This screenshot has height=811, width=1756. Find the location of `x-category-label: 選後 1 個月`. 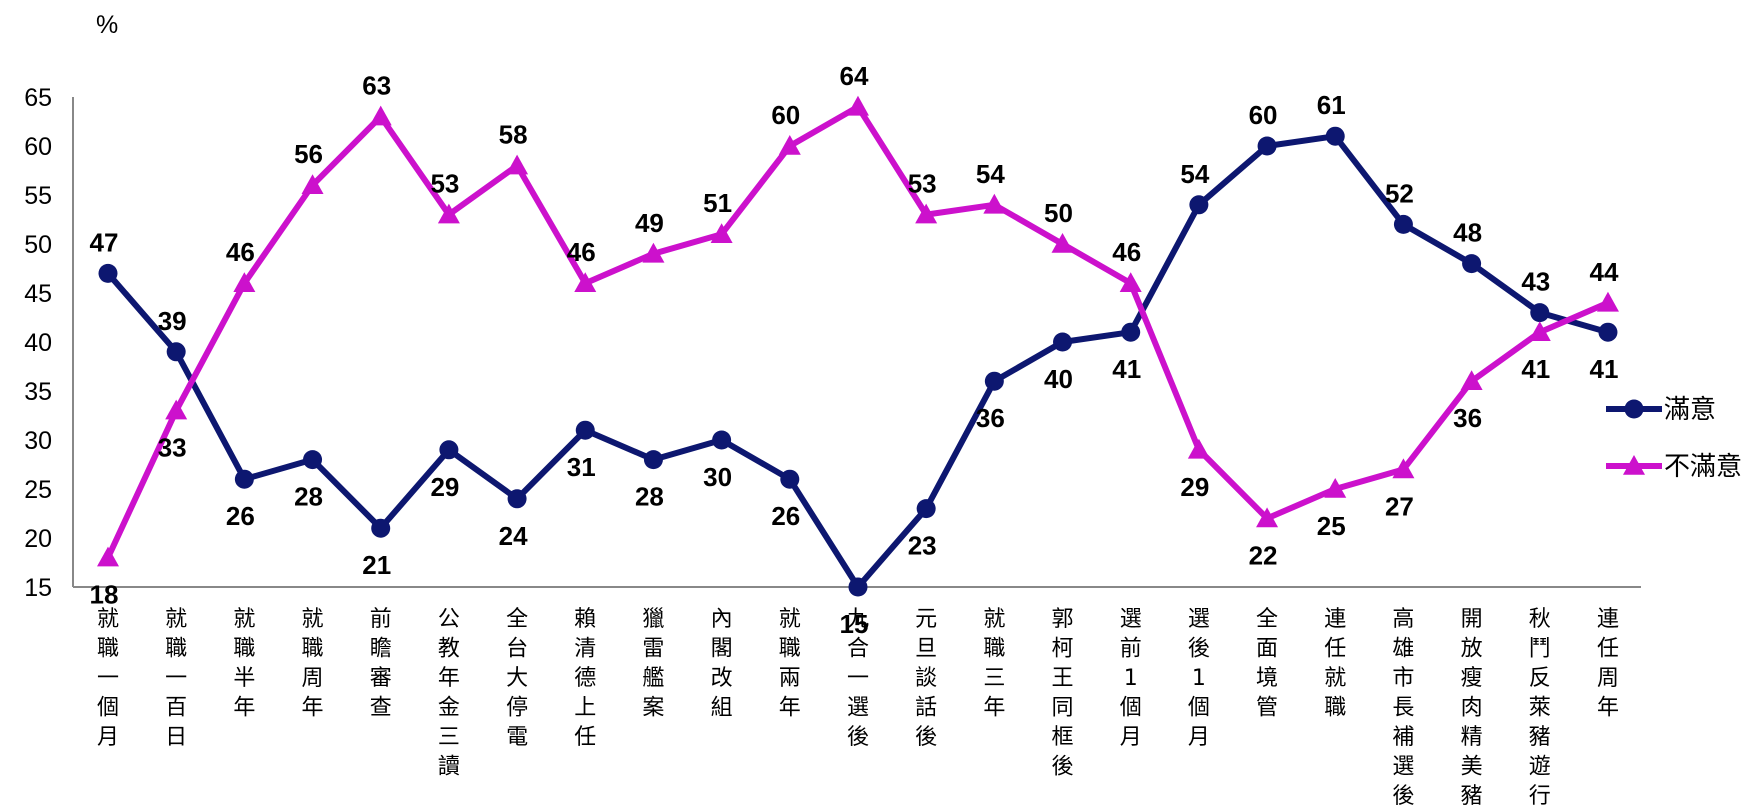

x-category-label: 選後 1 個月 is located at coordinates (1199, 678).